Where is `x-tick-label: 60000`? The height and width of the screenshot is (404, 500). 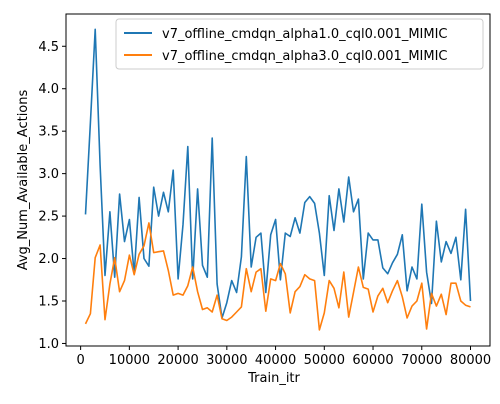 x-tick-label: 60000 is located at coordinates (372, 360).